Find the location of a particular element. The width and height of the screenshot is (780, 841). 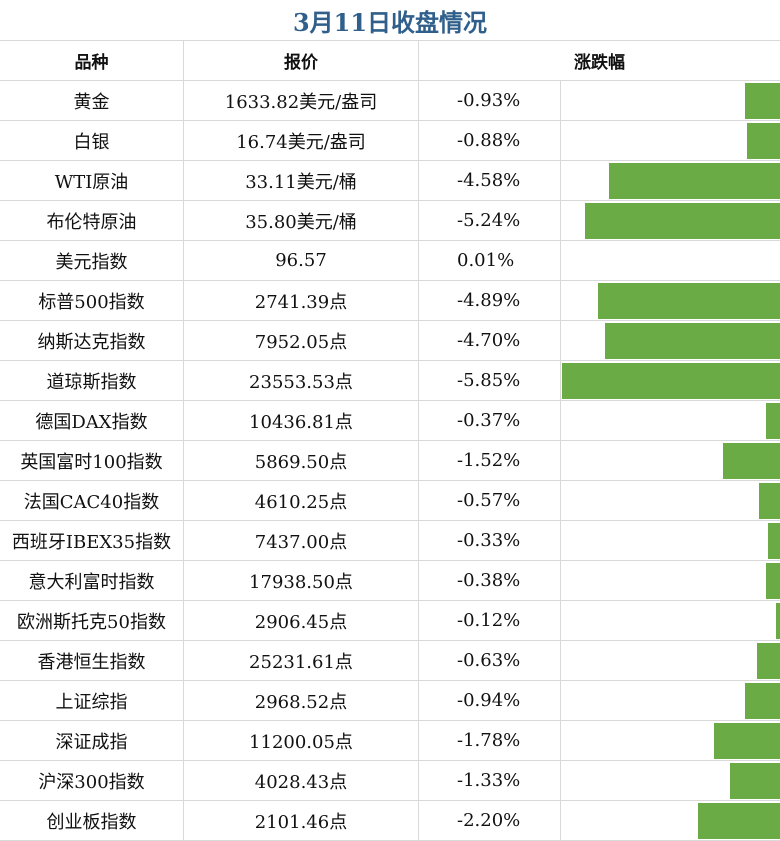

table-row: 布伦特原油 35.80美元/桶 -5.24% is located at coordinates (390, 221).